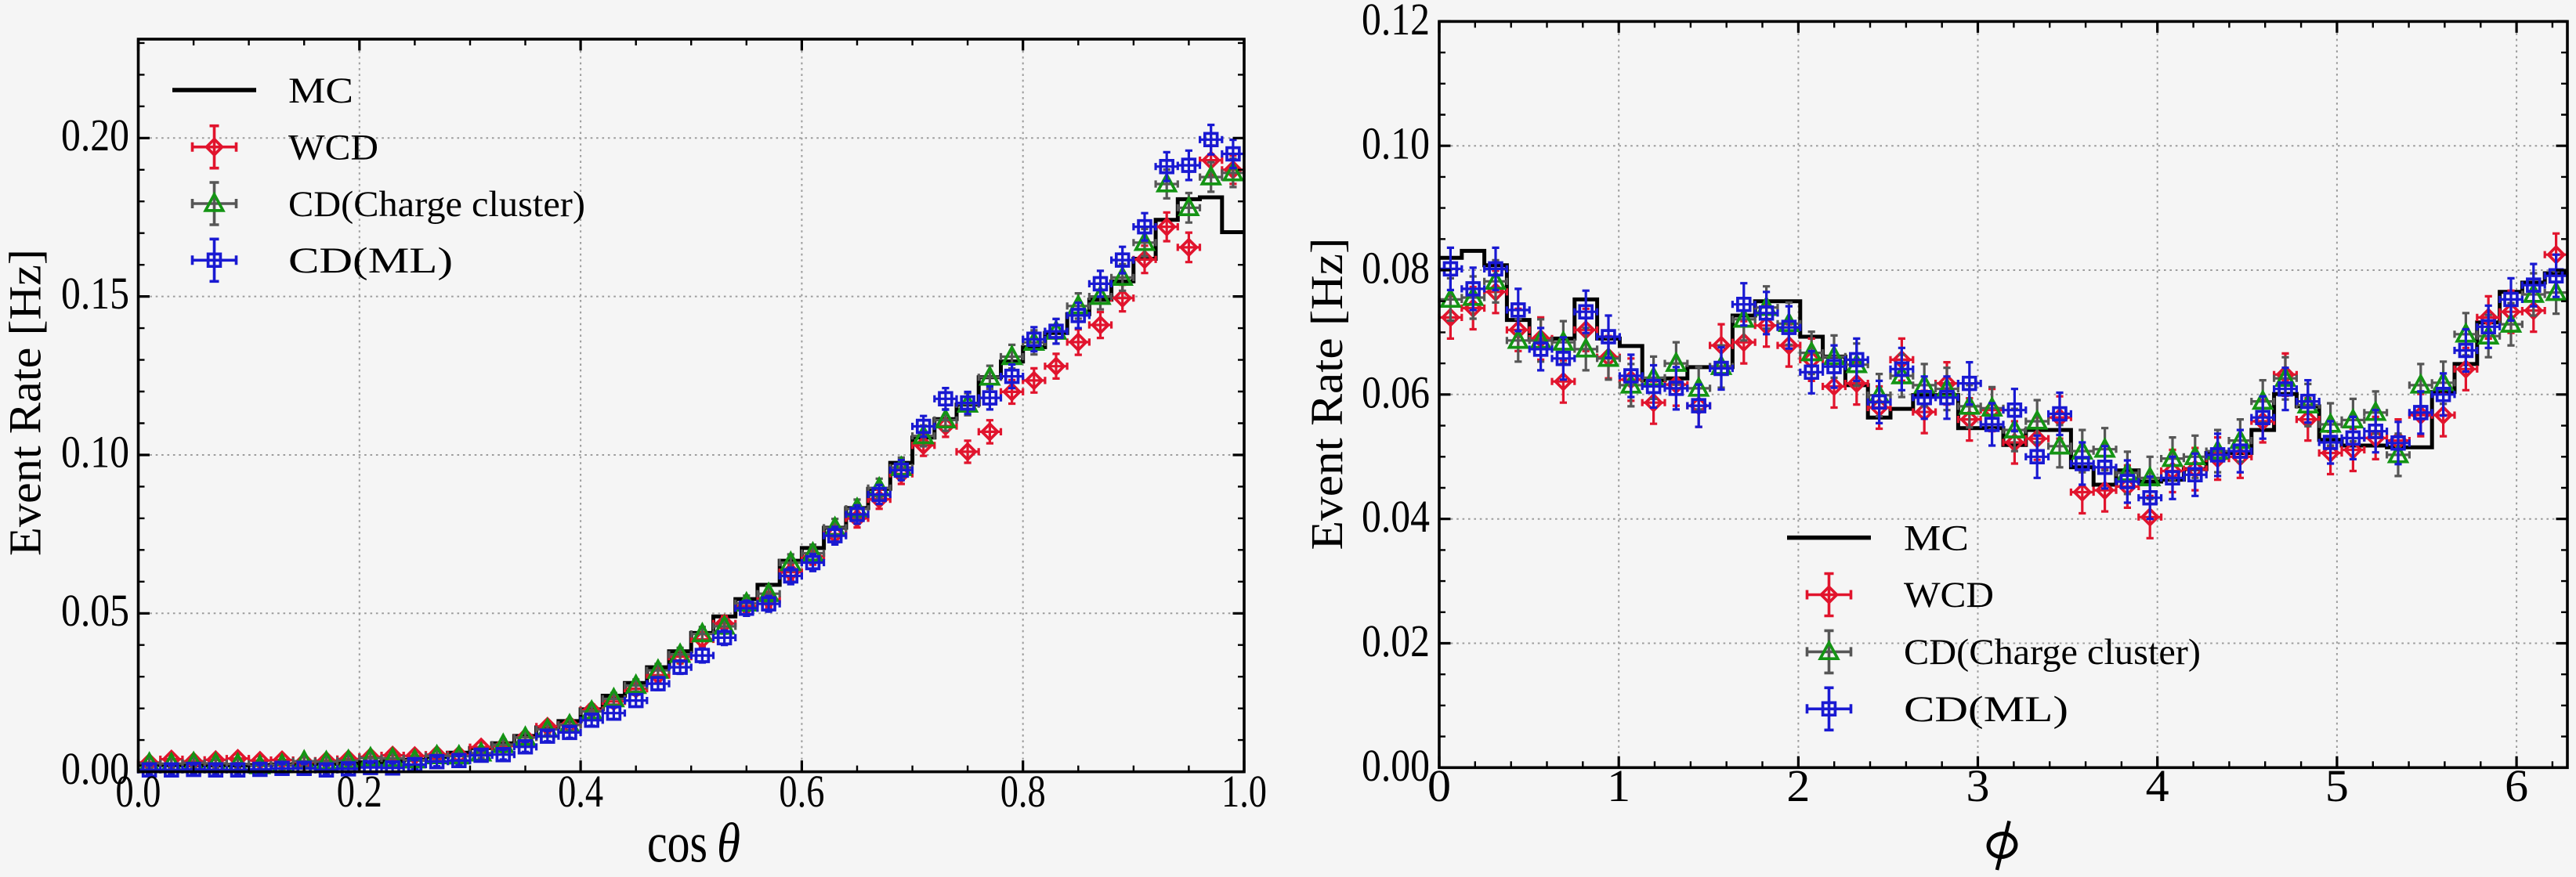 The width and height of the screenshot is (2576, 877). Describe the element at coordinates (95, 293) in the screenshot. I see `svg-text: 0.15` at that location.